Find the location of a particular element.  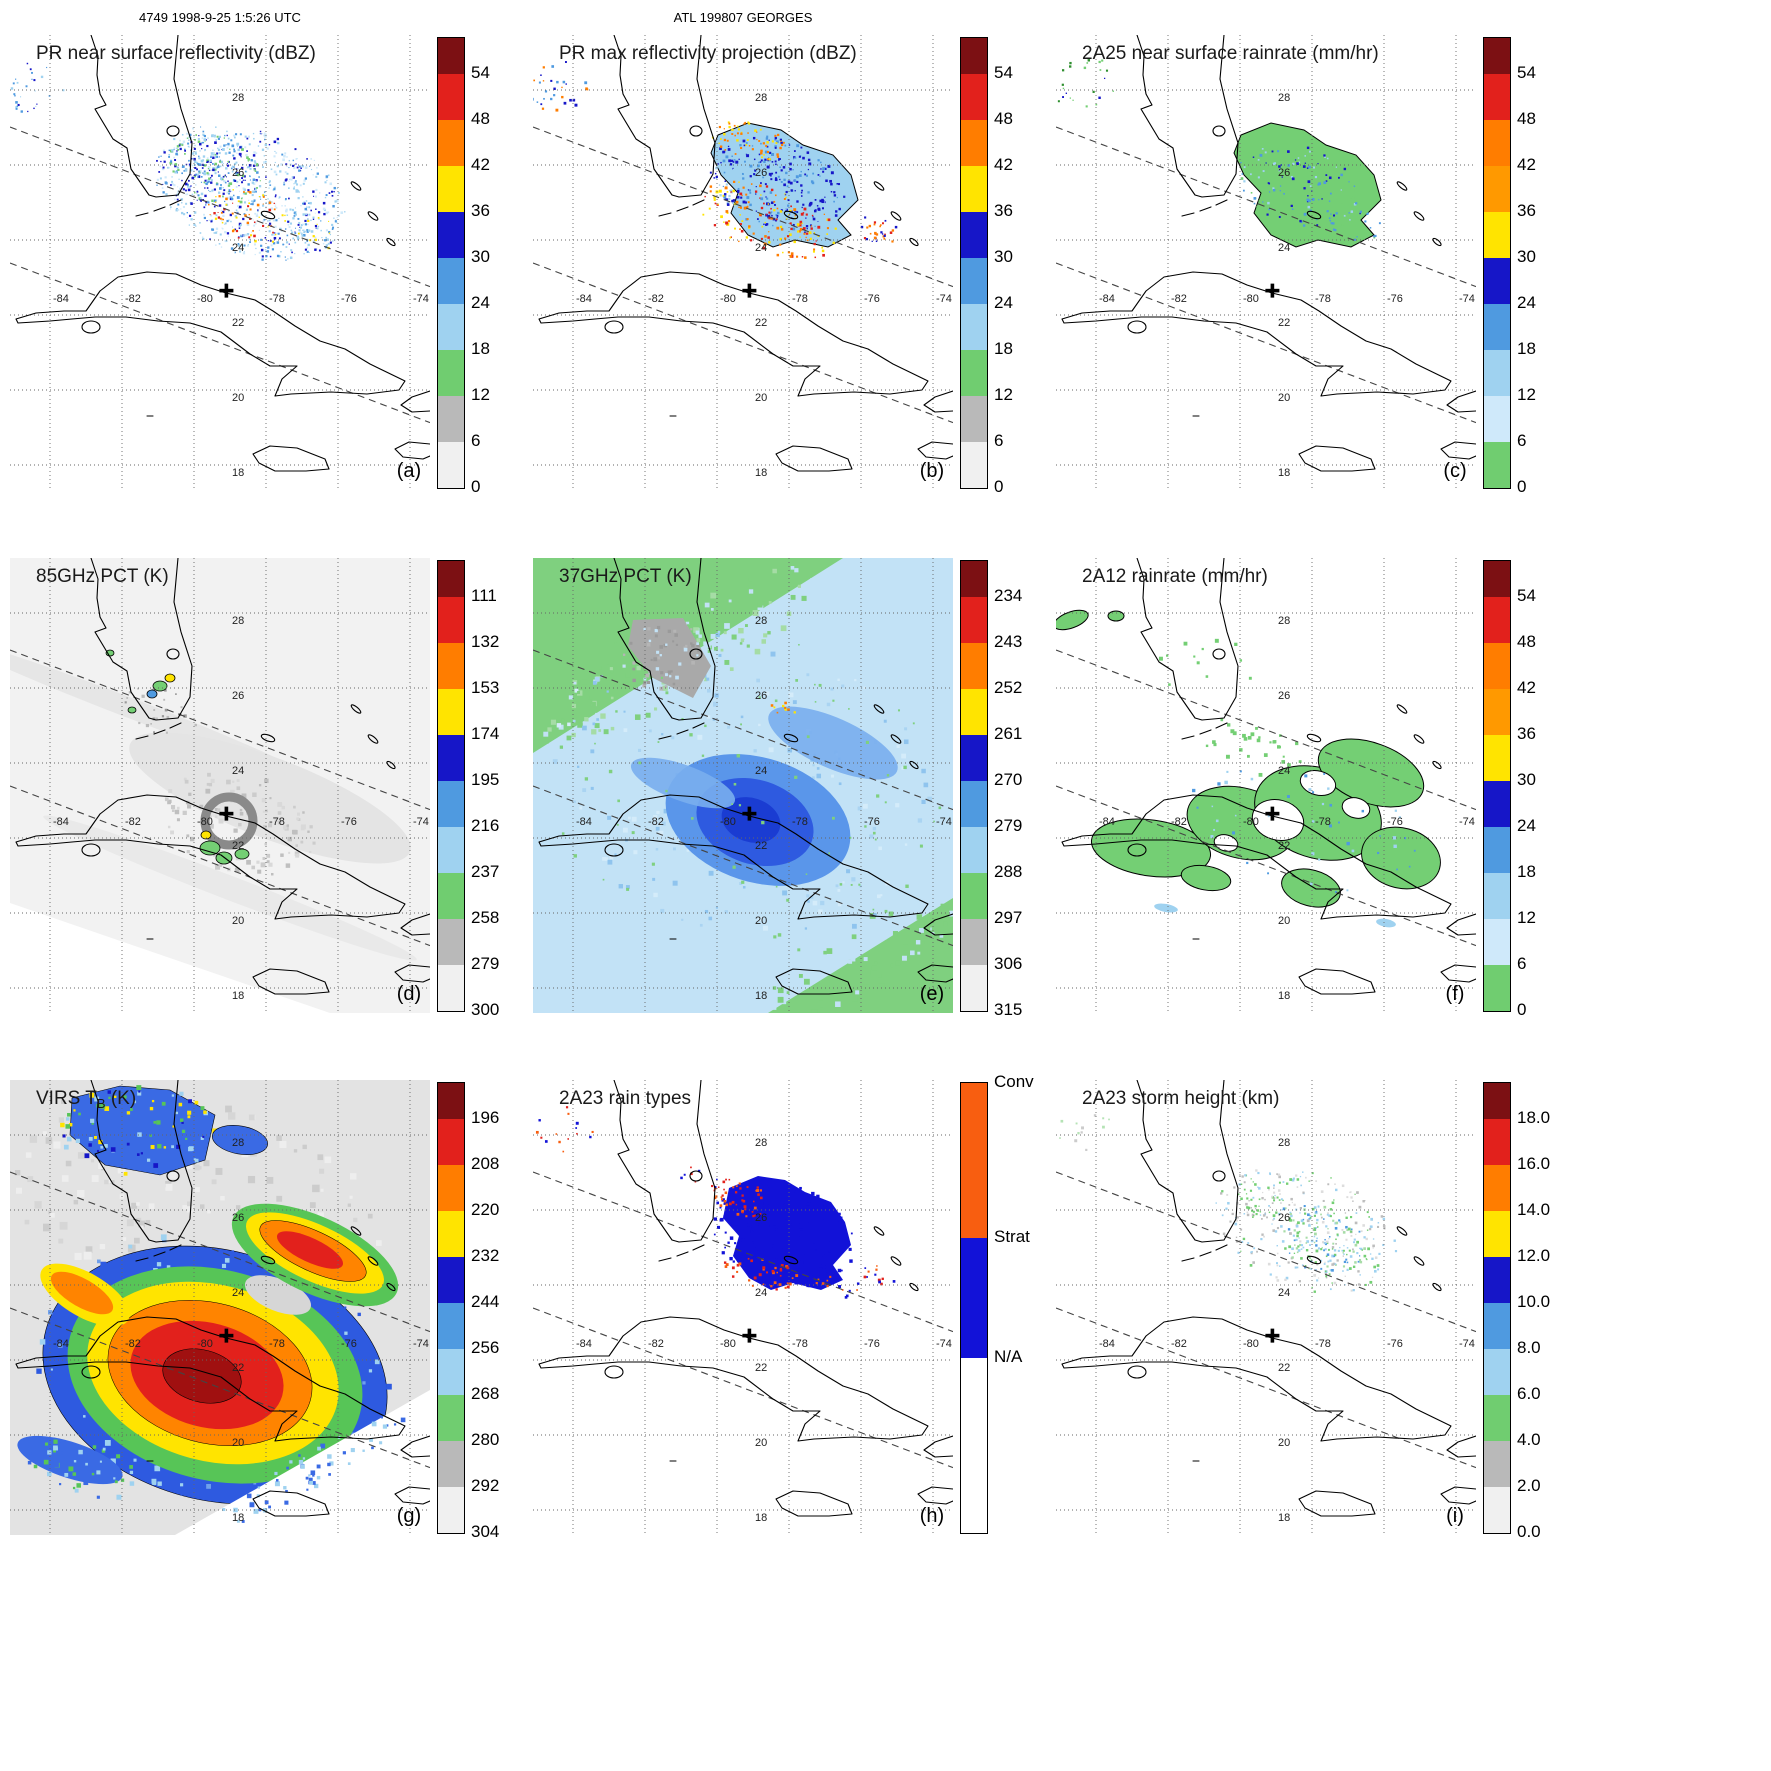

panel-letter: (e) is located at coordinates (932, 994).